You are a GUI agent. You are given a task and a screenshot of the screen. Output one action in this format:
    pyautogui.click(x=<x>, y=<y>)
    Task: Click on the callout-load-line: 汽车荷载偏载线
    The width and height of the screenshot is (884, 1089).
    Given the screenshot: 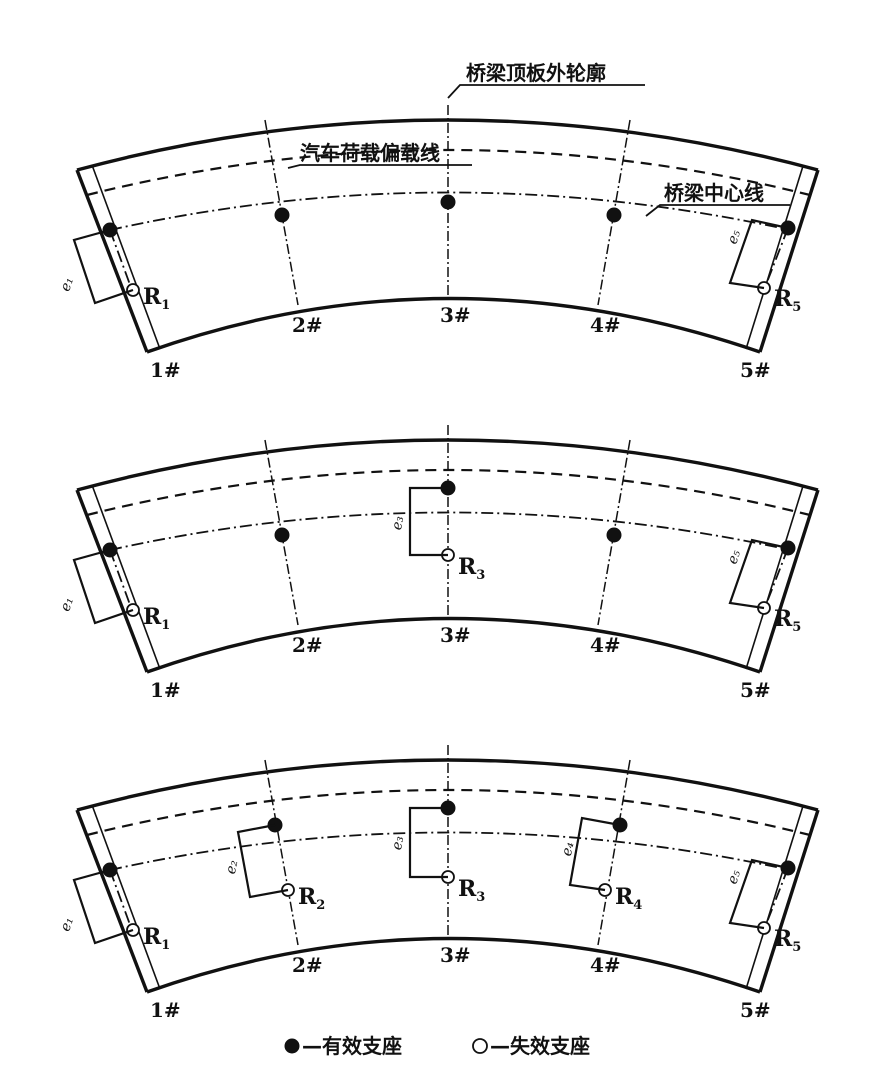 What is the action you would take?
    pyautogui.click(x=370, y=153)
    